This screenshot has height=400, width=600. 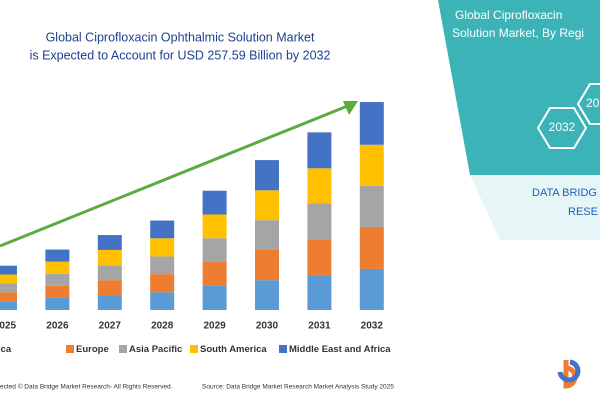 I want to click on side-title: Solution Market, By Regi, so click(x=518, y=33).